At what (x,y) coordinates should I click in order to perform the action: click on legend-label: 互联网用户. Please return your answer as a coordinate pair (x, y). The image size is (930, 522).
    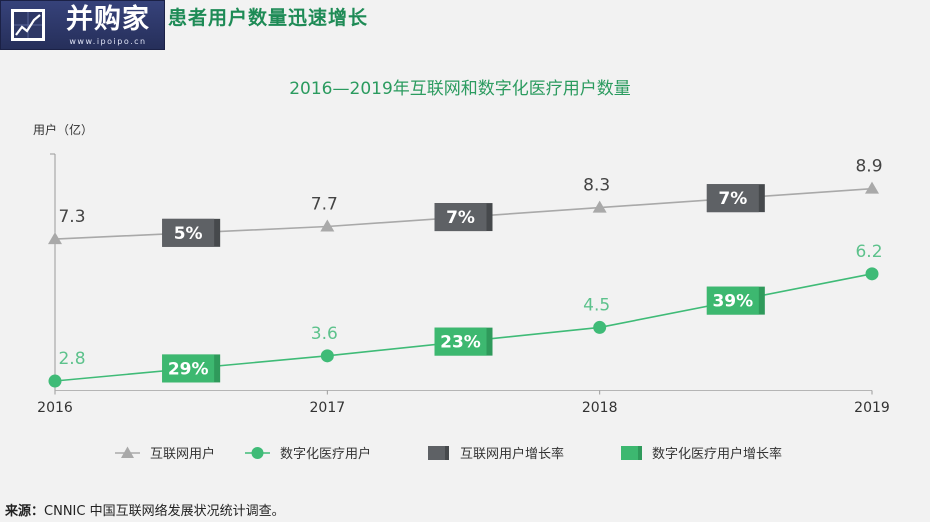
    Looking at the image, I should click on (182, 454).